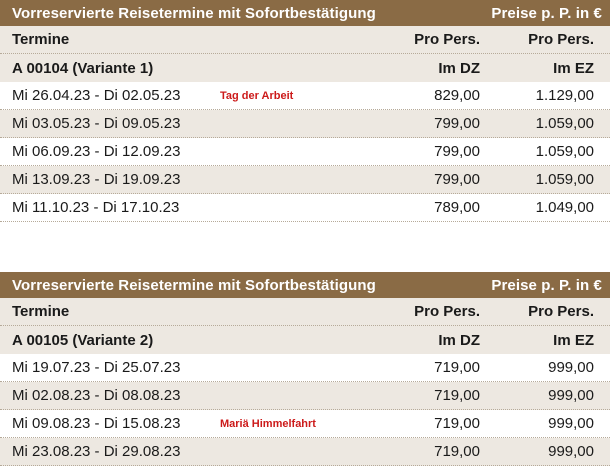 The width and height of the screenshot is (610, 466). Describe the element at coordinates (96, 395) in the screenshot. I see `row-dates: Mi 02.08.23 - Di 08.08.23` at that location.